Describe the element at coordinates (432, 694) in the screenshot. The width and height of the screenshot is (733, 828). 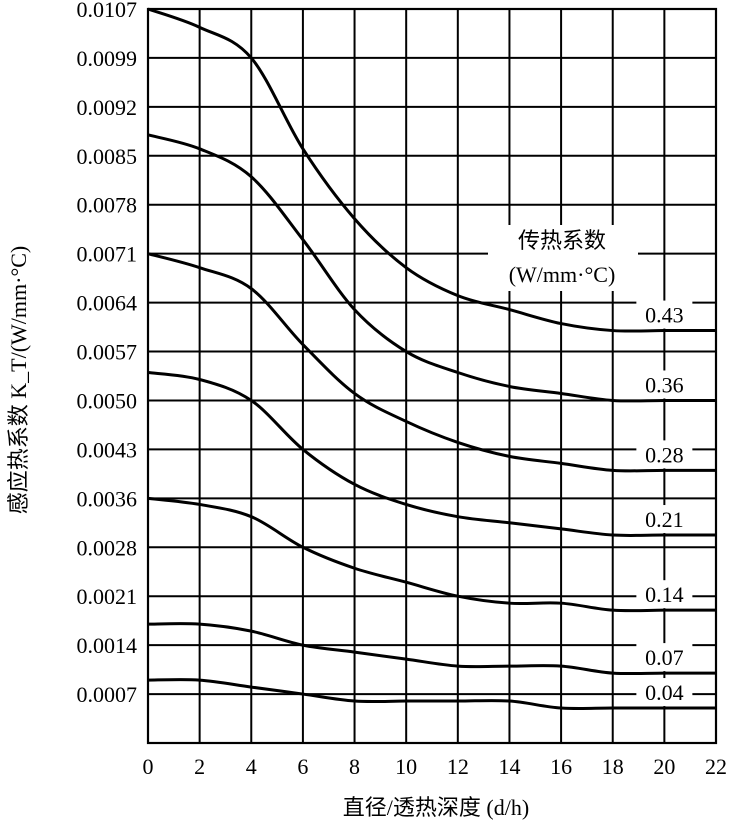
I see `series-line-0.04` at that location.